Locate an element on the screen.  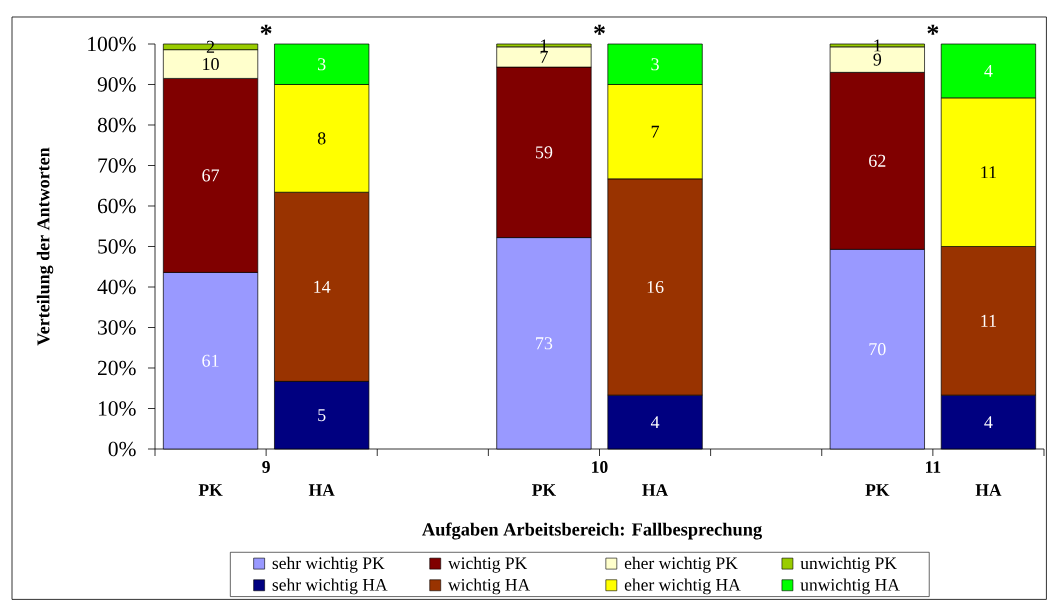
legend-label: wichtig HA is located at coordinates (489, 586).